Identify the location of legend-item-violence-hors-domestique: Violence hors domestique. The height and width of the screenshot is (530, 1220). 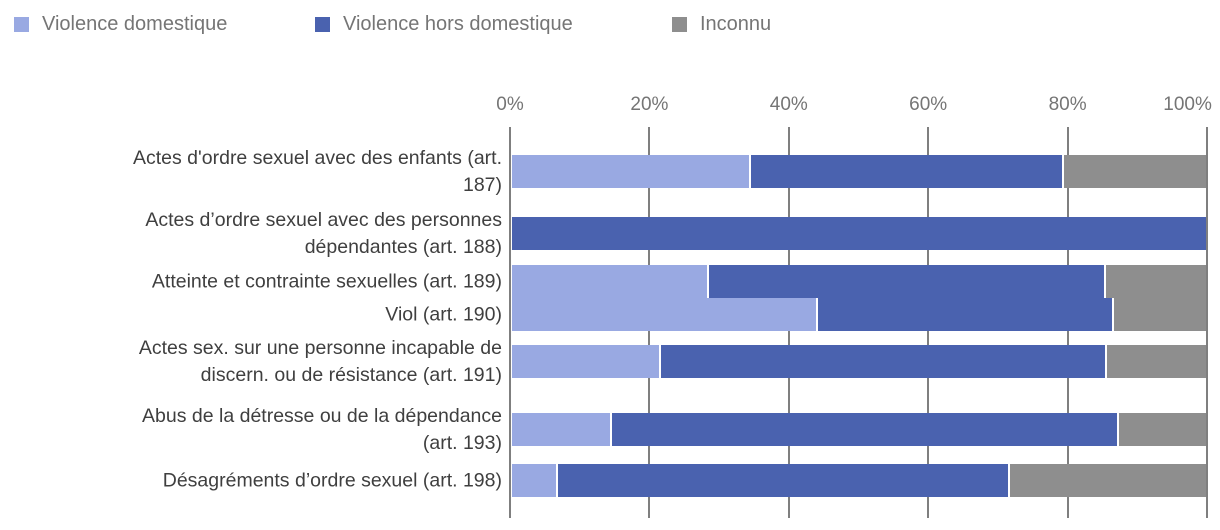
(444, 24).